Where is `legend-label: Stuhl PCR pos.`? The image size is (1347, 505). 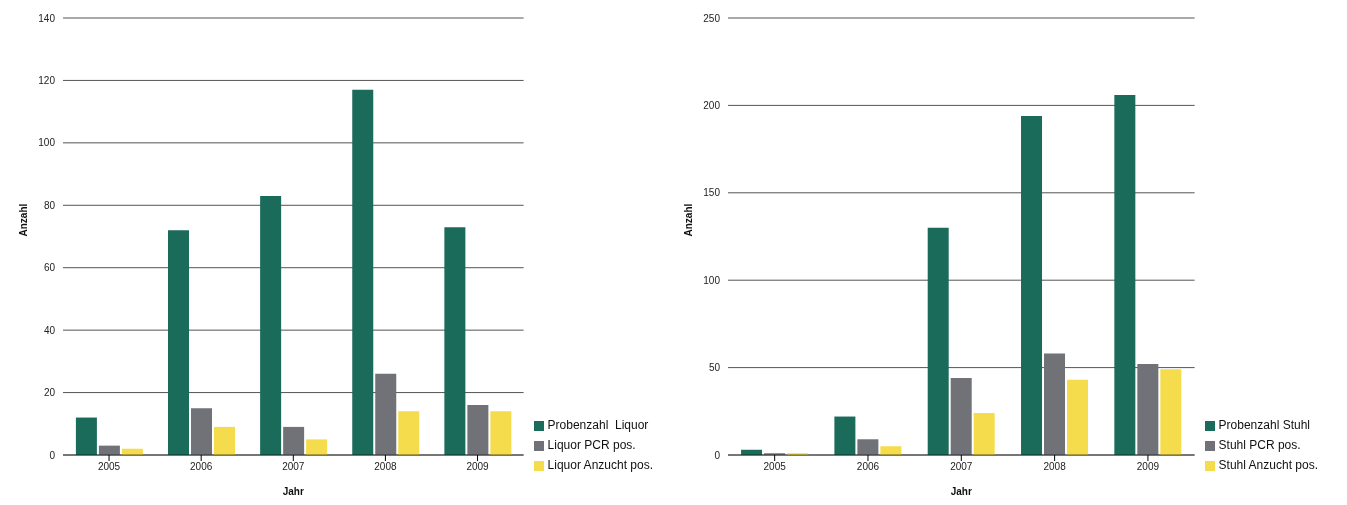
legend-label: Stuhl PCR pos. is located at coordinates (1259, 445).